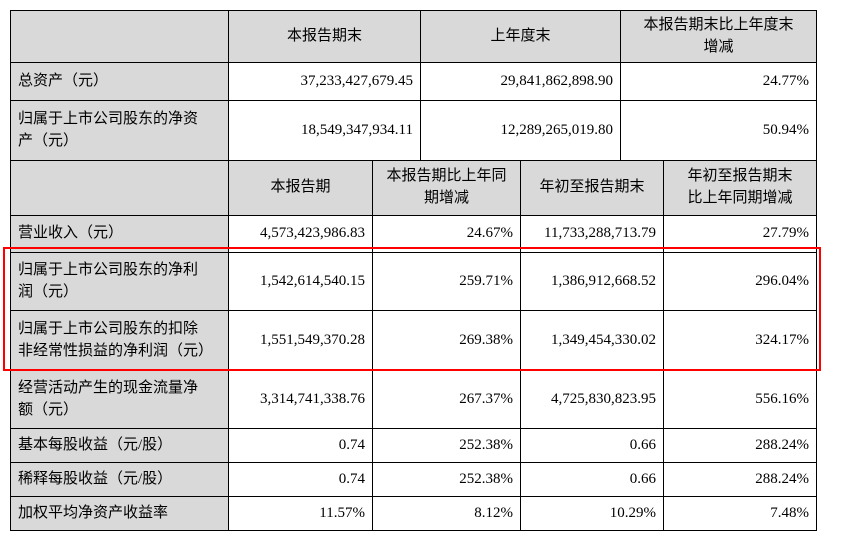 The width and height of the screenshot is (867, 540). What do you see at coordinates (446, 340) in the screenshot?
I see `value-cell: 269.38%` at bounding box center [446, 340].